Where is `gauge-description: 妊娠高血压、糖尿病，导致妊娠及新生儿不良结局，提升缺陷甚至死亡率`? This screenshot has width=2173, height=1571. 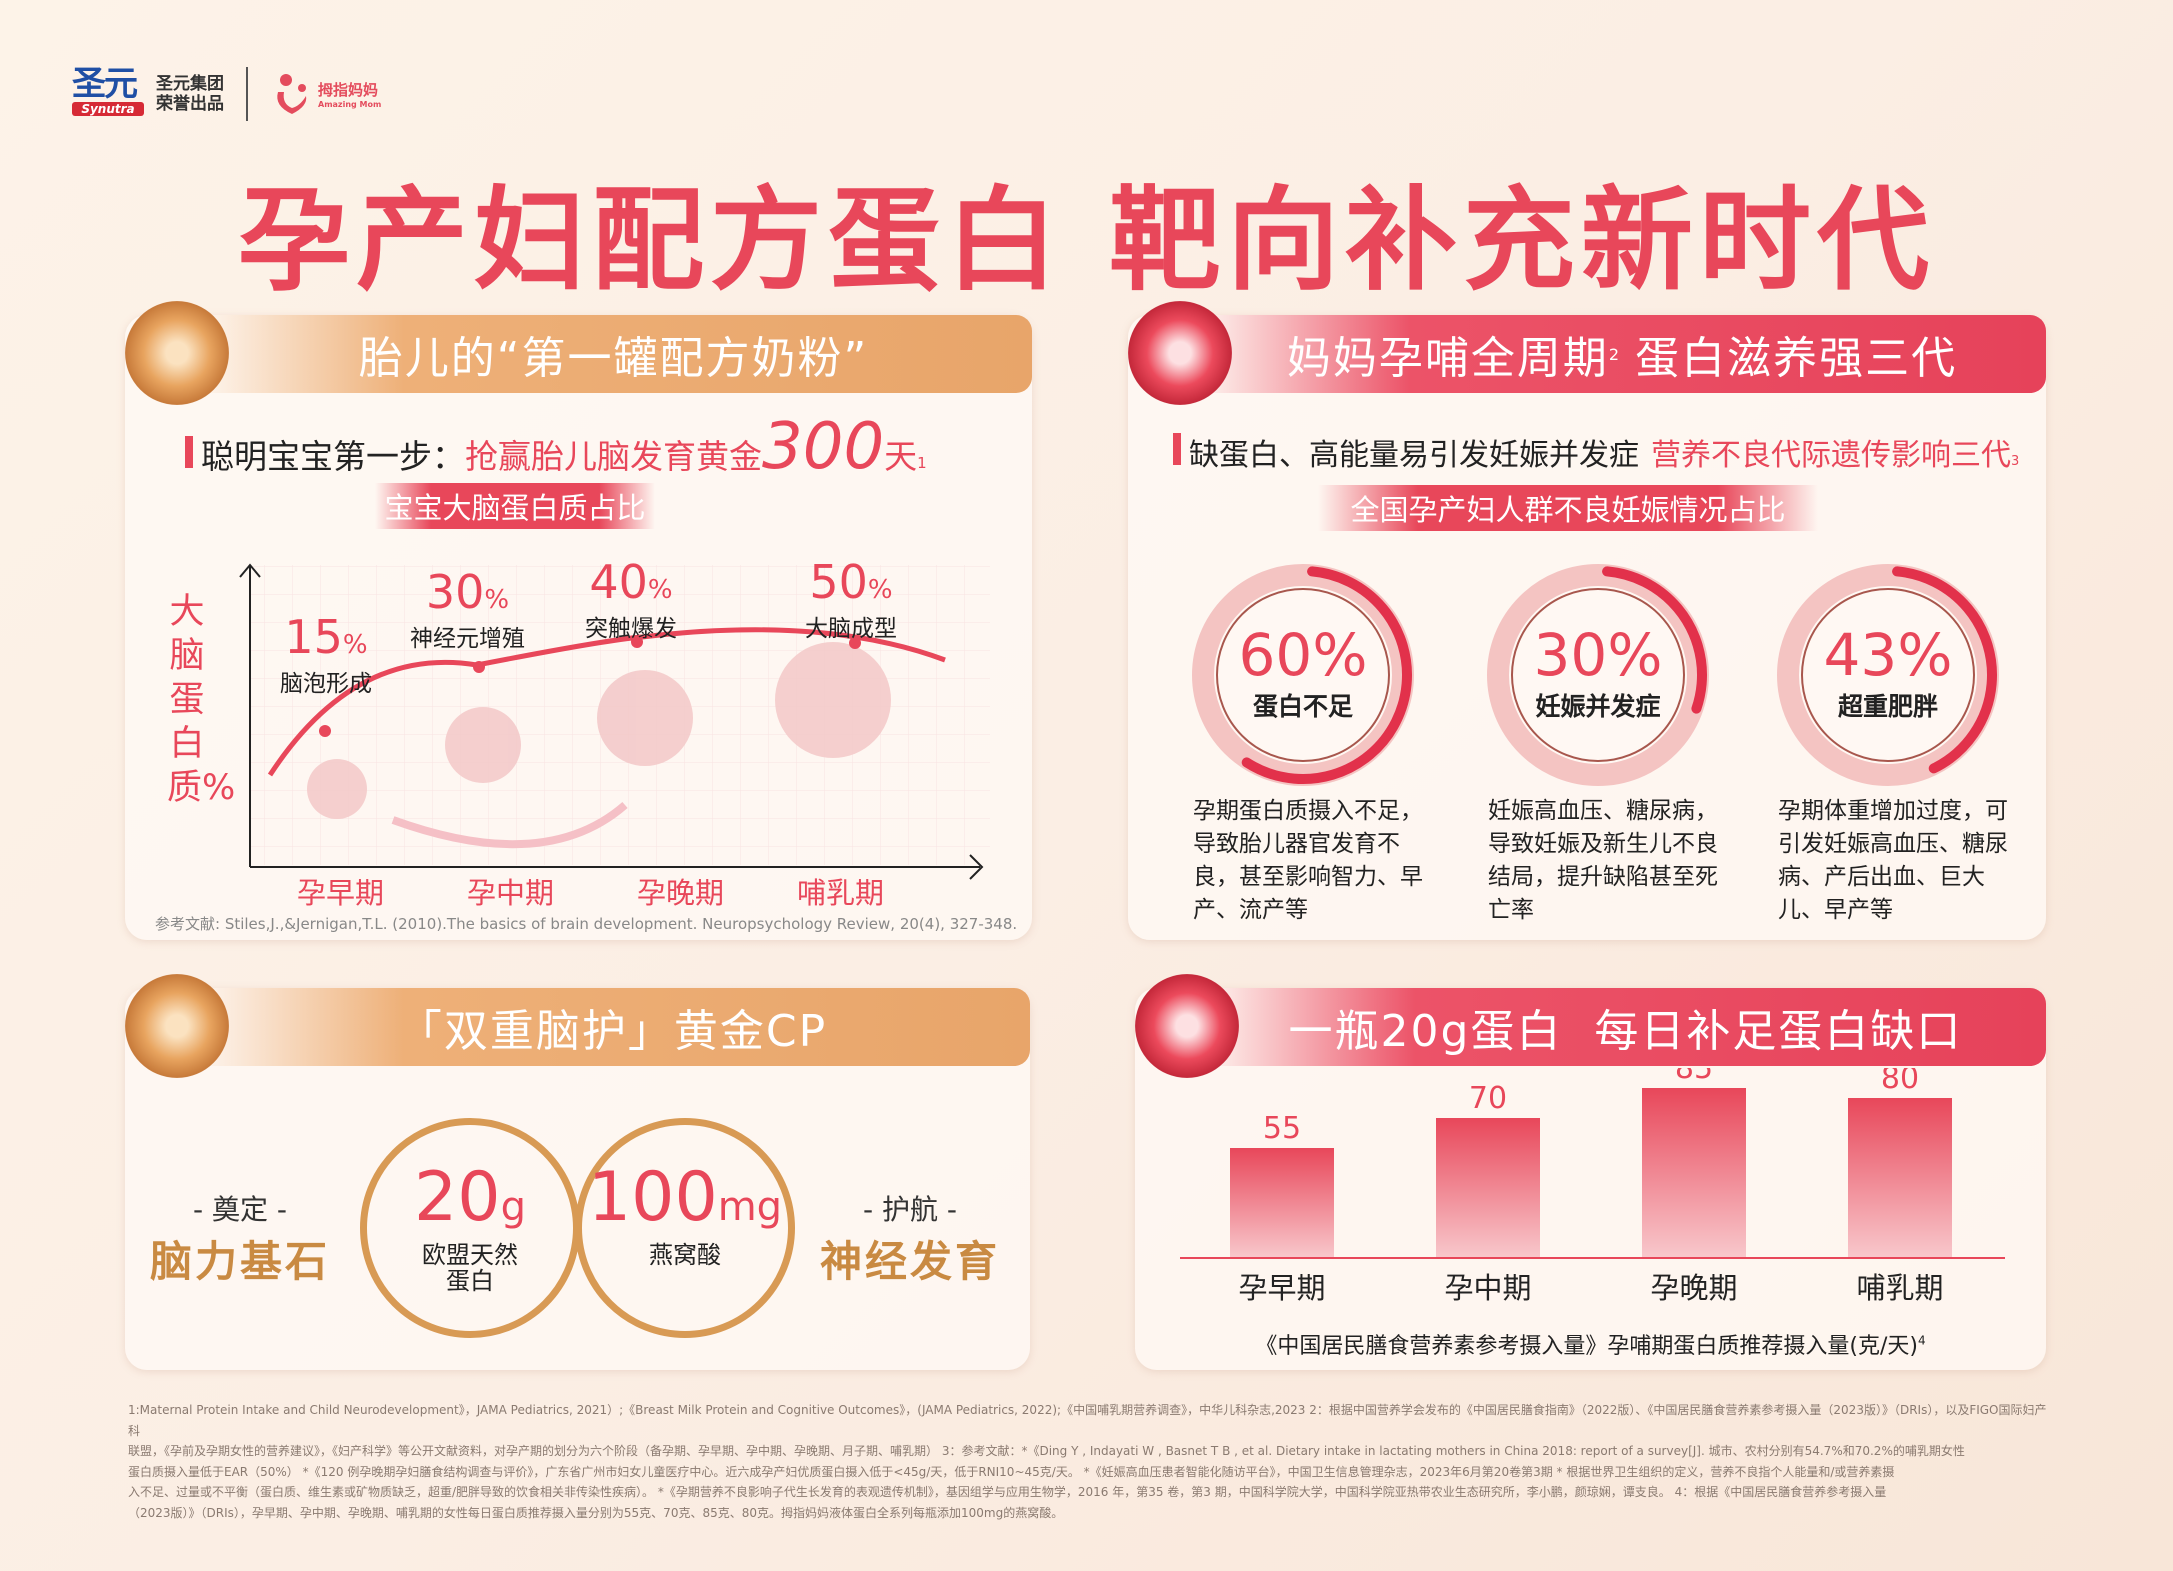
gauge-description: 妊娠高血压、糖尿病，导致妊娠及新生儿不良结局，提升缺陷甚至死亡率 is located at coordinates (1603, 860).